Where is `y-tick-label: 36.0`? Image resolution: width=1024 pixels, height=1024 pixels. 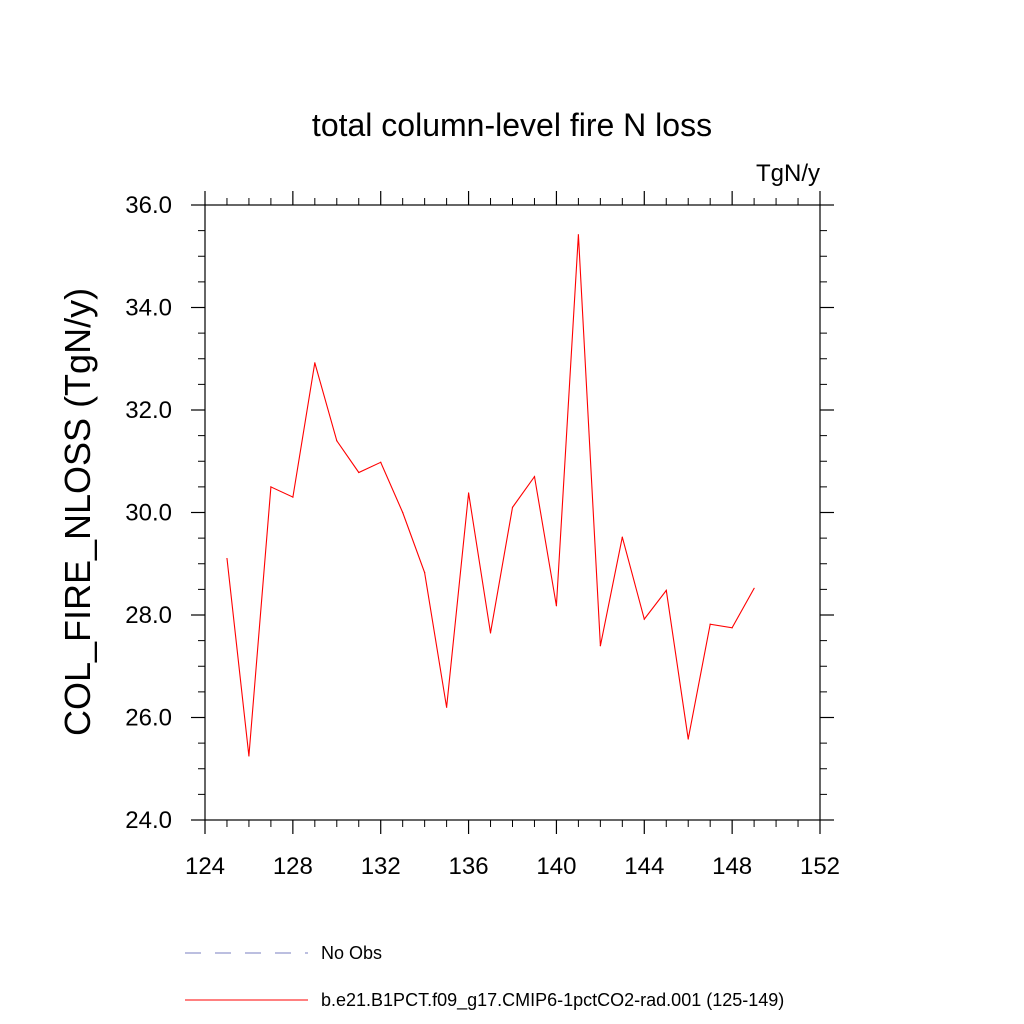 y-tick-label: 36.0 is located at coordinates (148, 205).